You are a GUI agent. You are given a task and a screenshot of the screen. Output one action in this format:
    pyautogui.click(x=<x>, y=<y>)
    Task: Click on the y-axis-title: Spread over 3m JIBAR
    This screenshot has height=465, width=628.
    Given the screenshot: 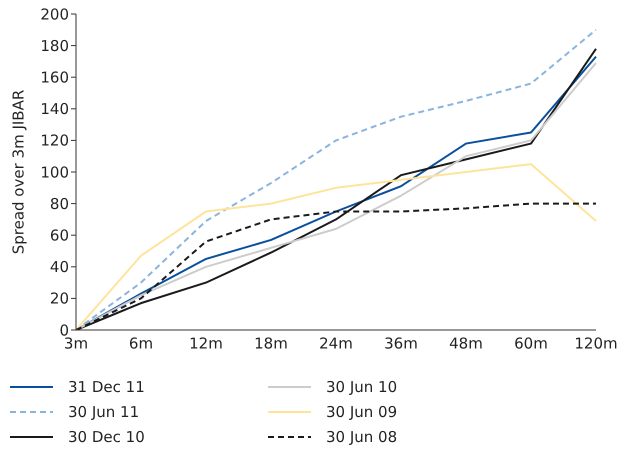 What is the action you would take?
    pyautogui.click(x=18, y=172)
    